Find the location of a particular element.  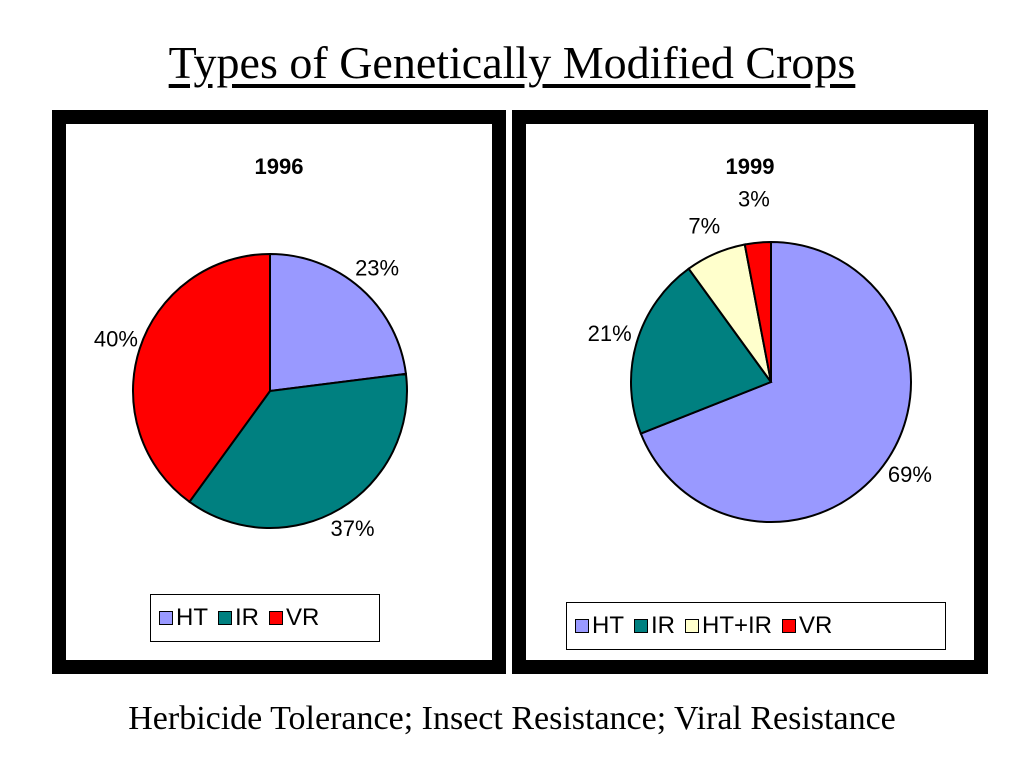

slice-label-ir: 37% is located at coordinates (352, 528).